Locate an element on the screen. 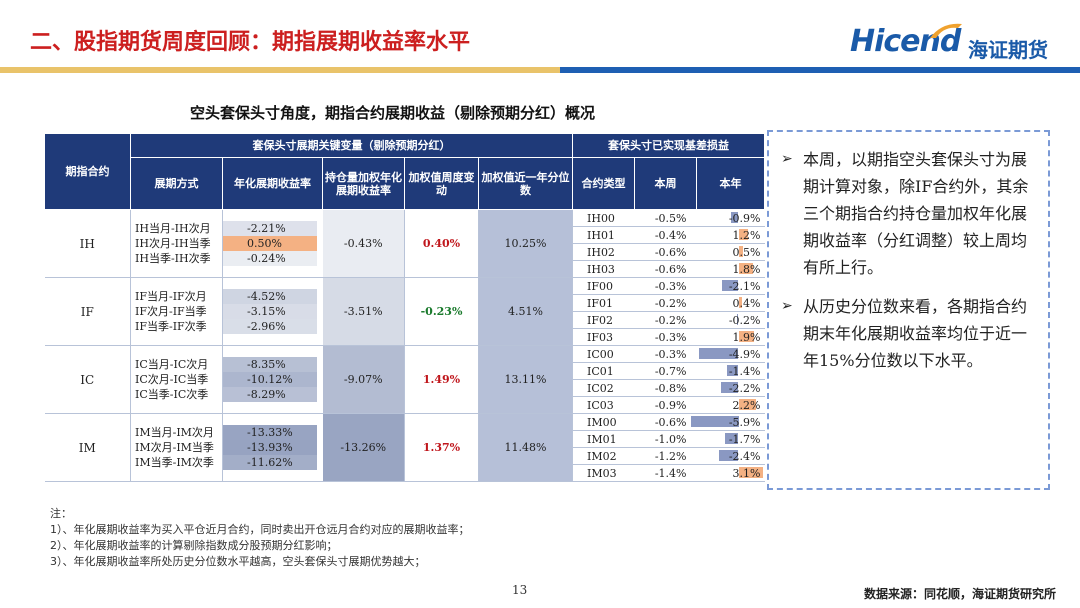  basis-week-value: -0.4% is located at coordinates (665, 235).